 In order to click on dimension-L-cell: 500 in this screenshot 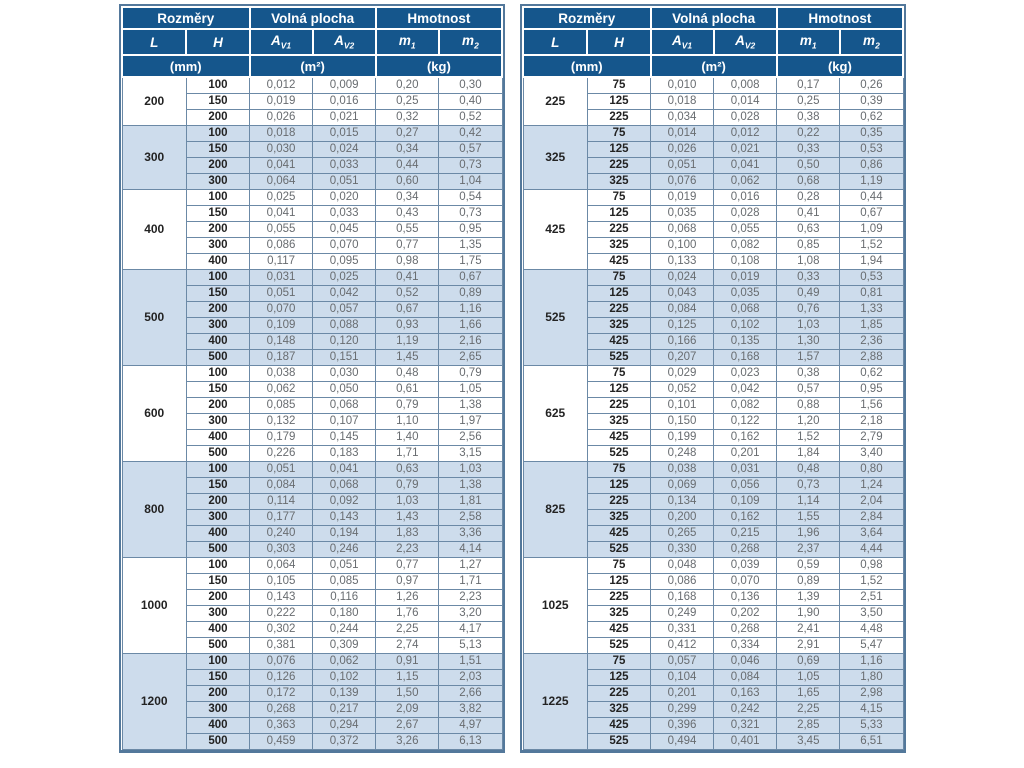, I will do `click(154, 317)`.